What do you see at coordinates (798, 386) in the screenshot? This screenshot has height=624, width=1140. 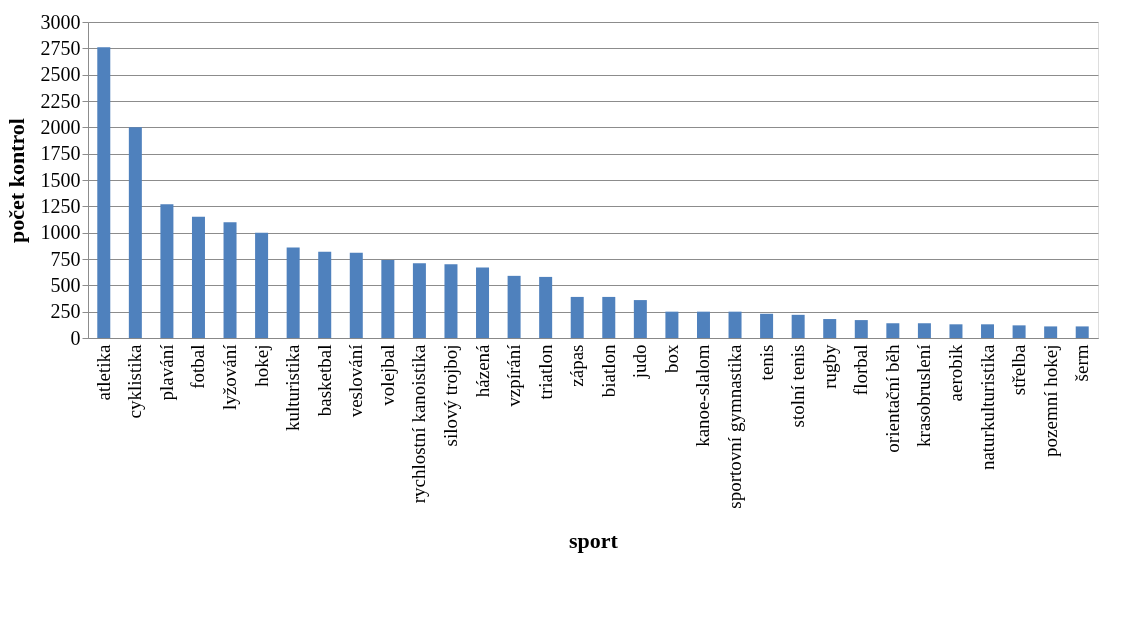 I see `x-tick-label: stolní tenis` at bounding box center [798, 386].